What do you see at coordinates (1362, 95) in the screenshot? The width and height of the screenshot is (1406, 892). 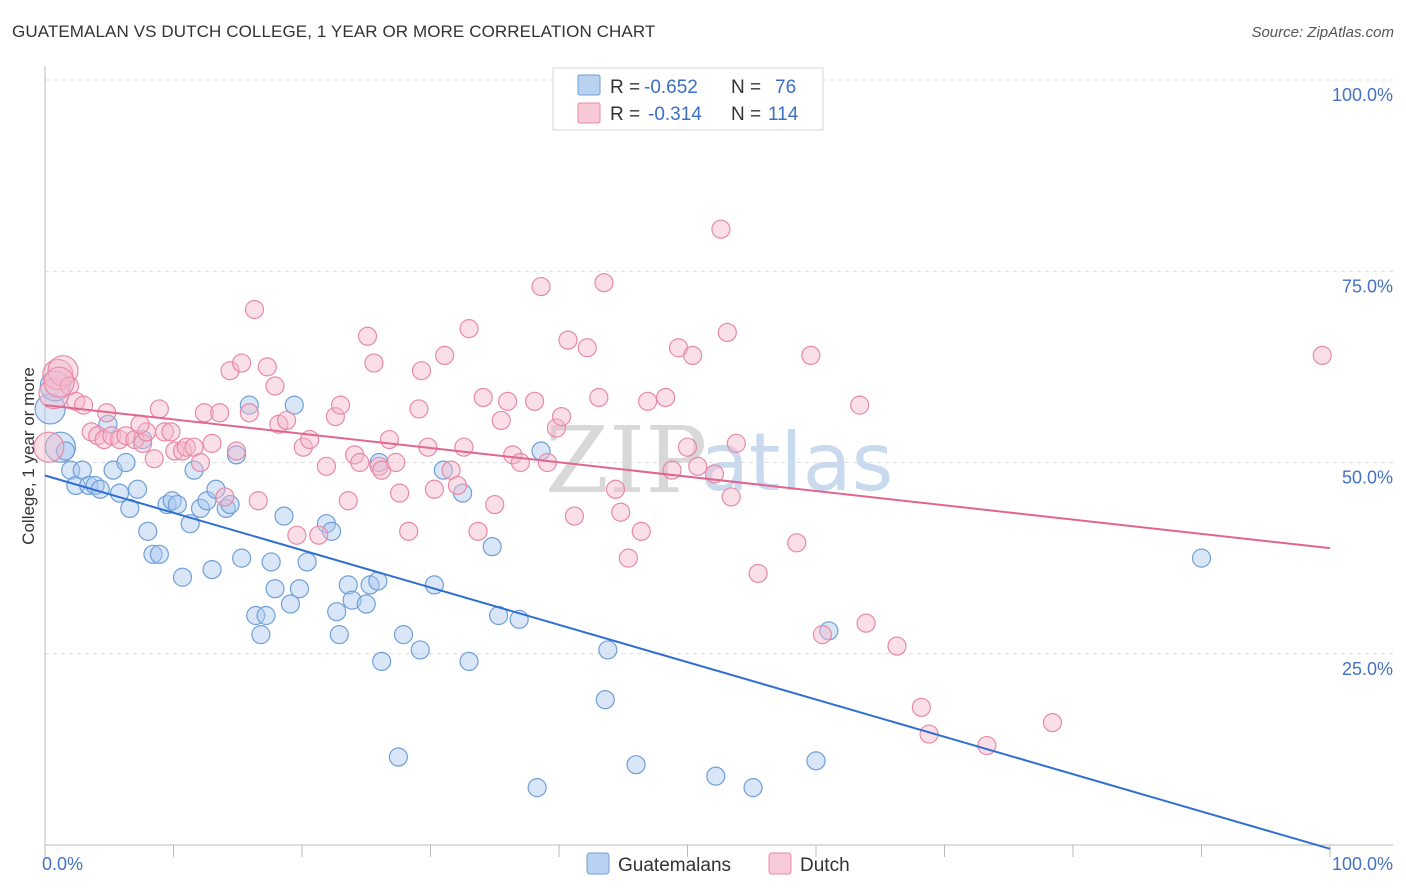 I see `y-tick-label: 100.0%` at bounding box center [1362, 95].